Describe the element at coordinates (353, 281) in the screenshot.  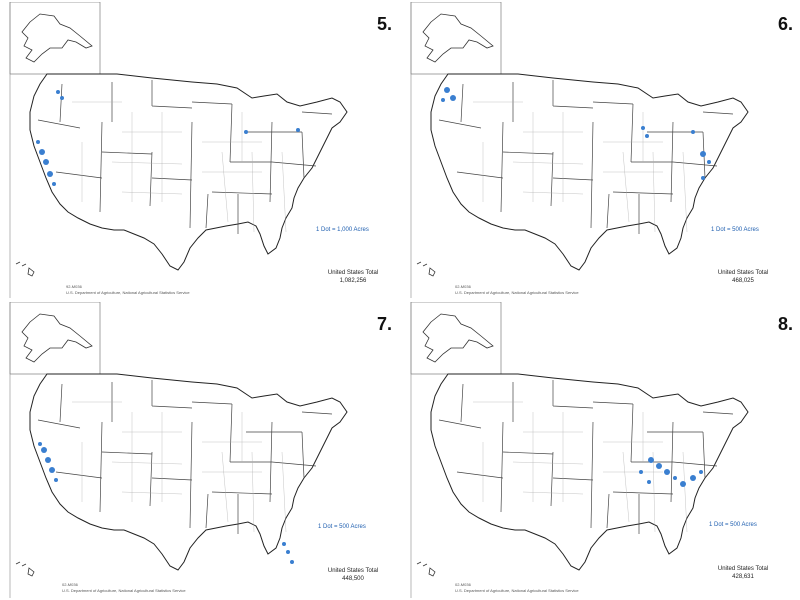
I see `total-value: 1,082,256` at that location.